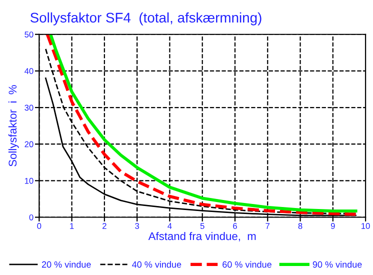 The width and height of the screenshot is (373, 275). I want to click on legend-label: 60 % vindue, so click(247, 264).